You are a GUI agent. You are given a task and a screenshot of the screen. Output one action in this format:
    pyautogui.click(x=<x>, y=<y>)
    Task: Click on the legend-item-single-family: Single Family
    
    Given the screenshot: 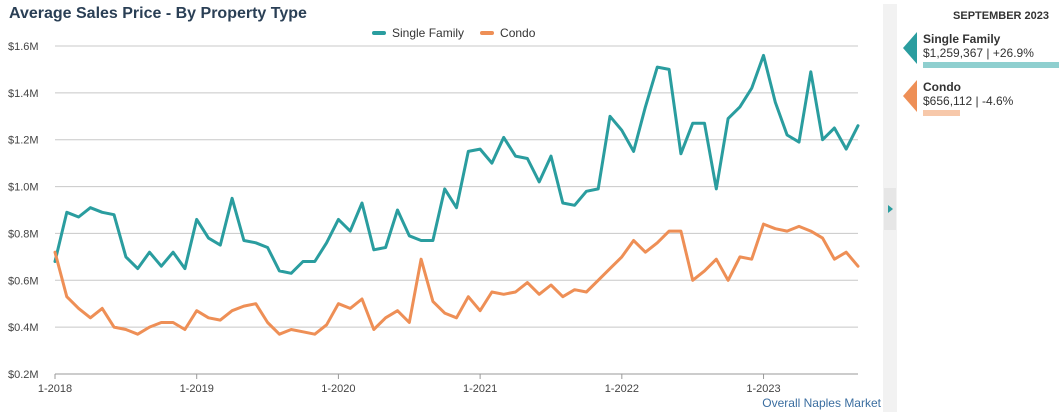 What is the action you would take?
    pyautogui.click(x=418, y=33)
    